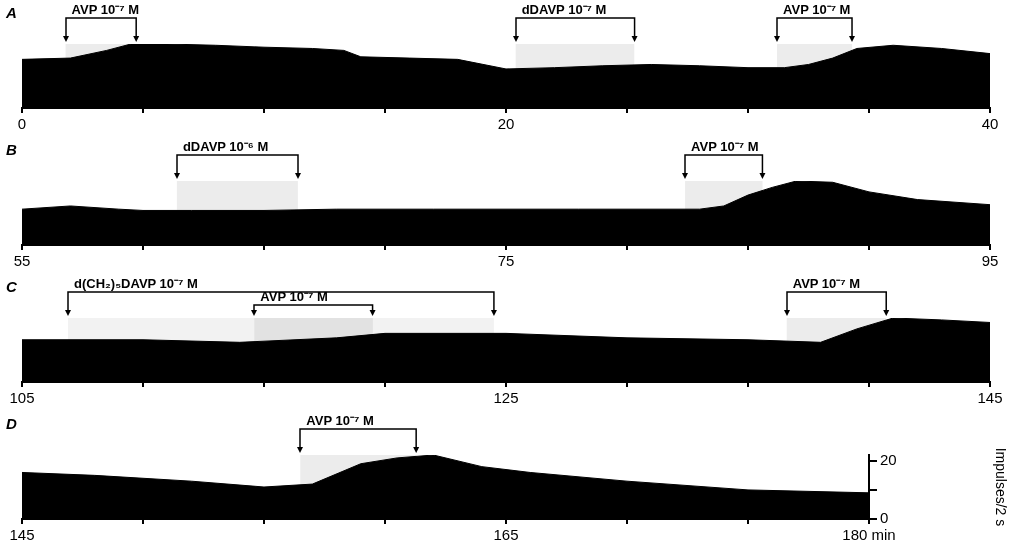  I want to click on x-tick-label: 180 min, so click(869, 535).